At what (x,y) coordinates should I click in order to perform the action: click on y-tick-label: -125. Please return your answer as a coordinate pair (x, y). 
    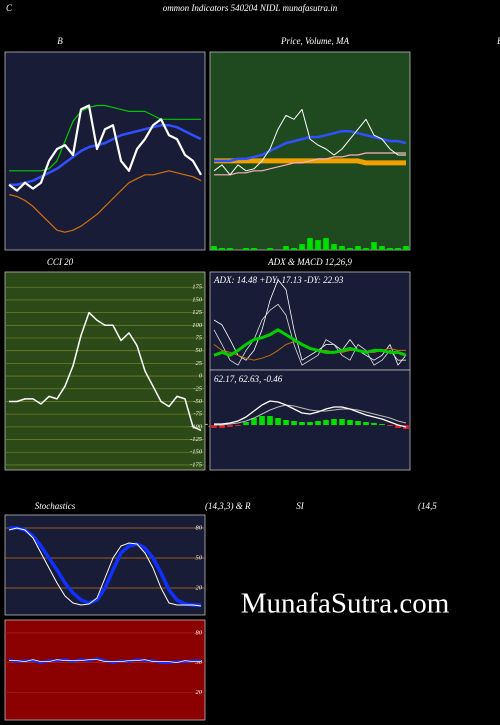
    Looking at the image, I should click on (196, 439).